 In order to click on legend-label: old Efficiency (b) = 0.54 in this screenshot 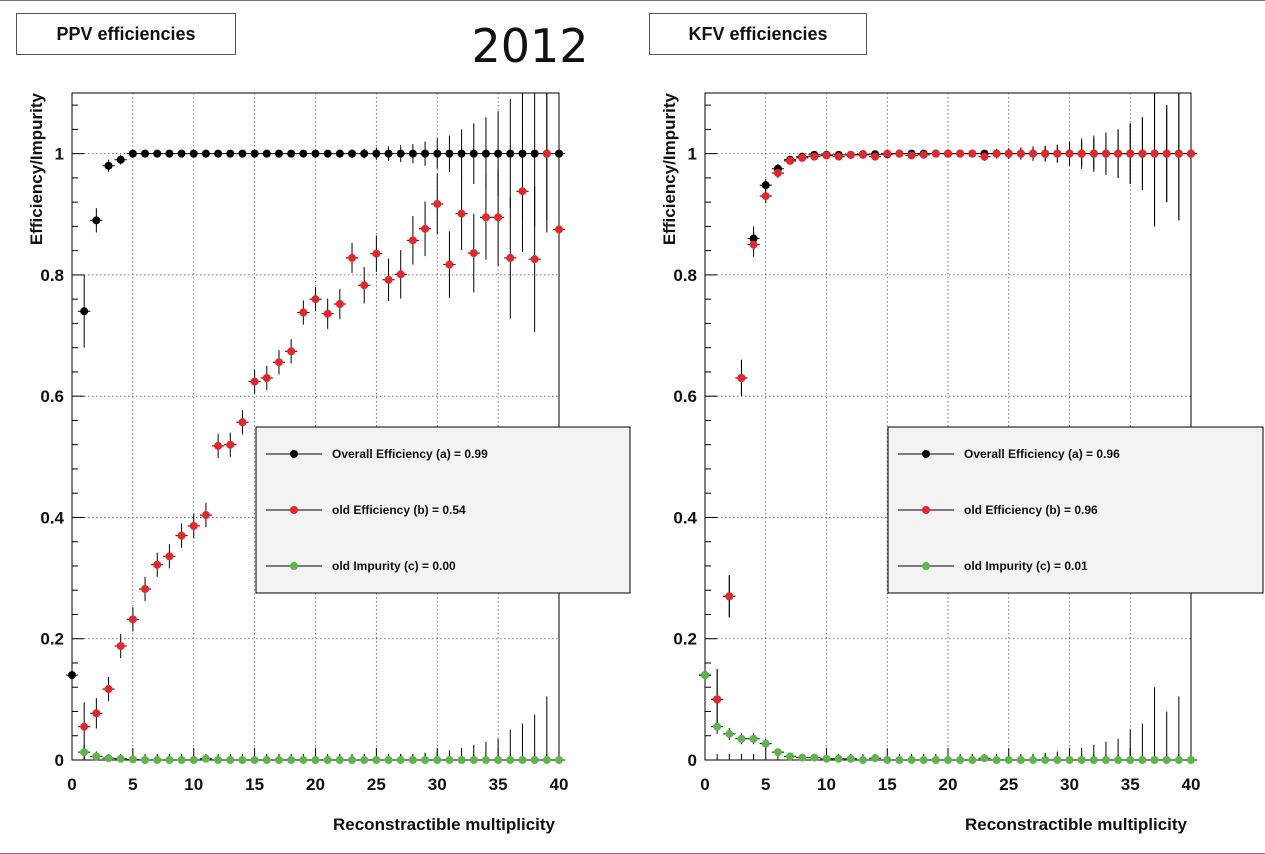, I will do `click(399, 510)`.